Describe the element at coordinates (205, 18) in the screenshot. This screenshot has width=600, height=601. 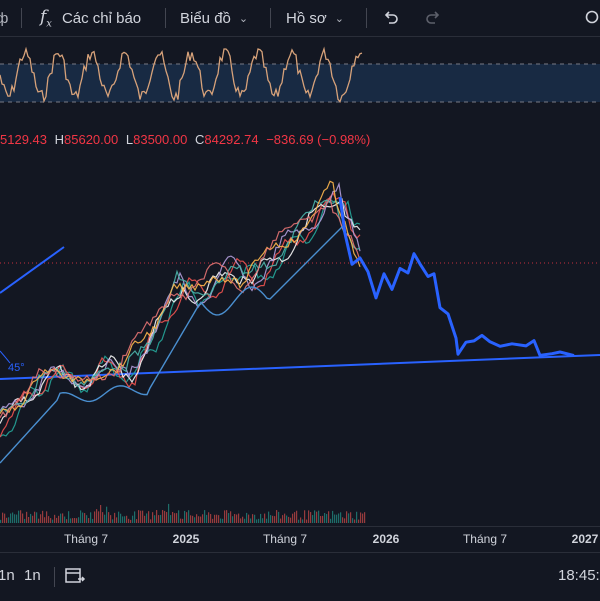
I see `chart-type-label: Biểu đồ` at that location.